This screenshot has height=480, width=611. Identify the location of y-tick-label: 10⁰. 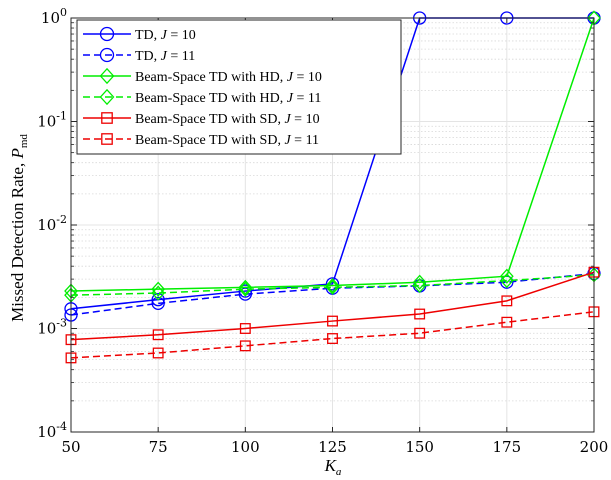
(54, 16).